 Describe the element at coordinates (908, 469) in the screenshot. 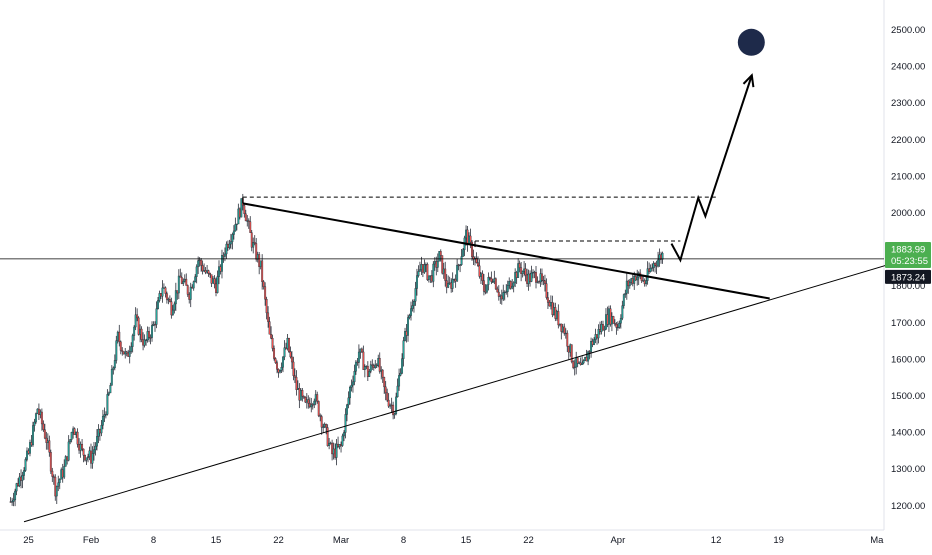

I see `y-tick-label: 1300.00` at that location.